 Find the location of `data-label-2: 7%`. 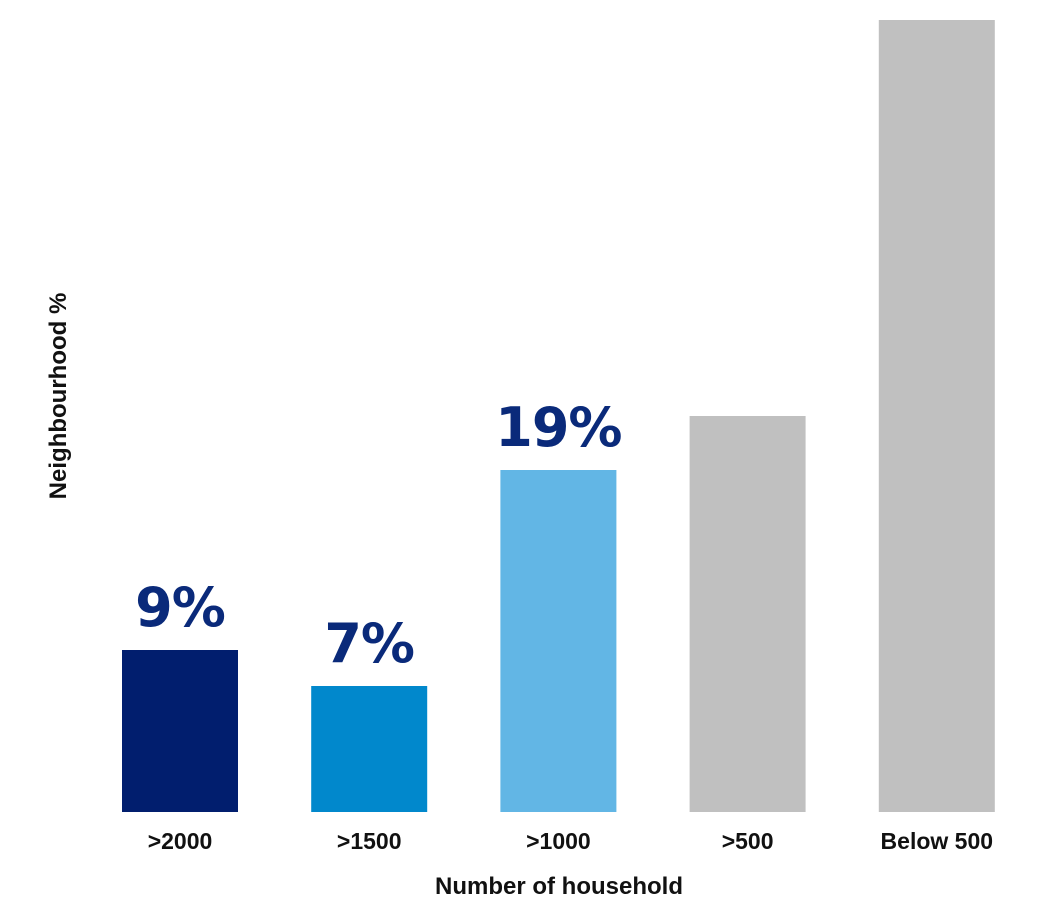

data-label-2: 7% is located at coordinates (369, 643).